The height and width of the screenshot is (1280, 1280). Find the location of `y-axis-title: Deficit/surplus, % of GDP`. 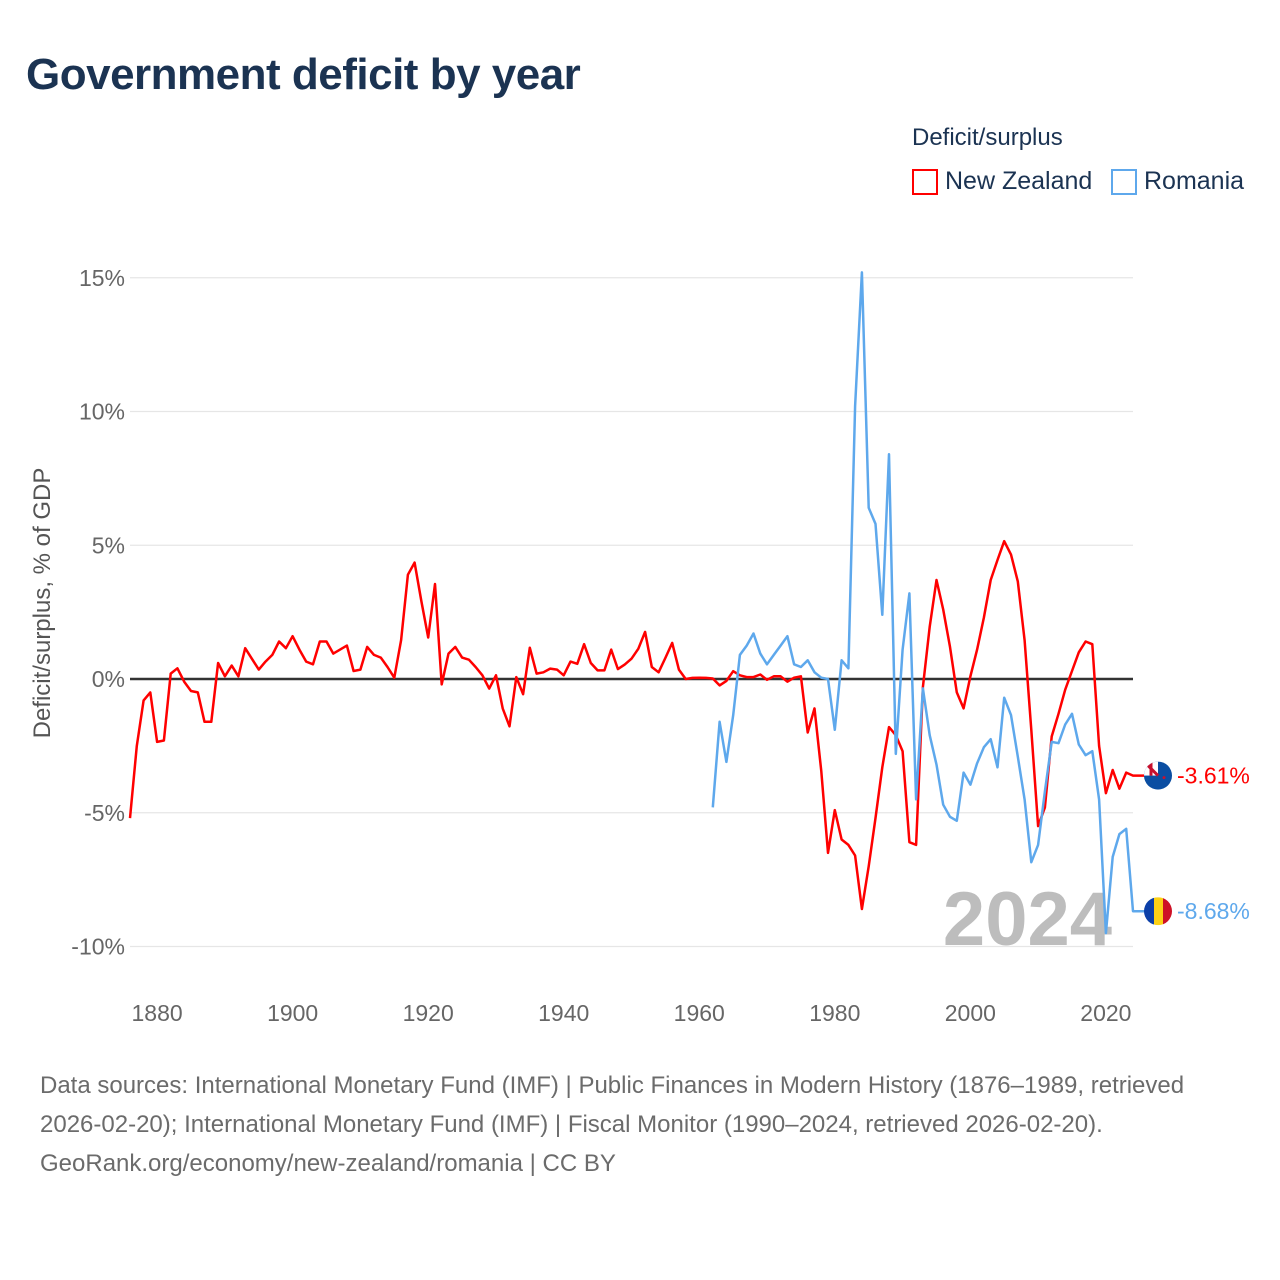

y-axis-title: Deficit/surplus, % of GDP is located at coordinates (42, 603).